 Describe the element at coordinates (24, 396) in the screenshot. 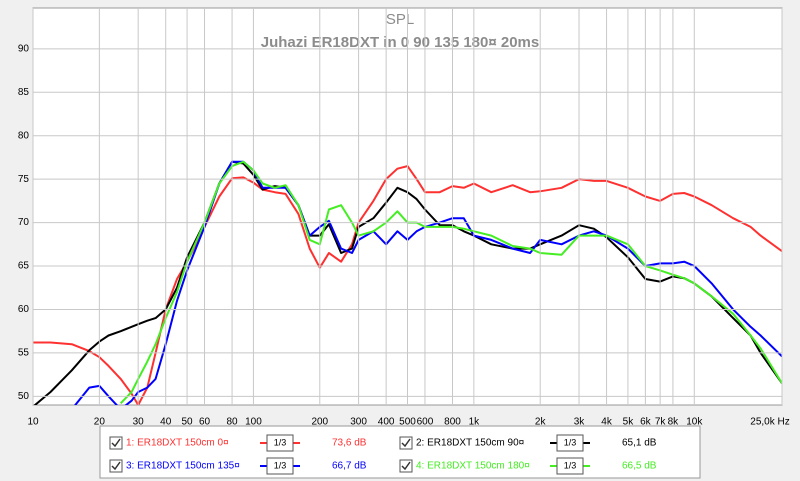

I see `y-tick-label: 50` at that location.